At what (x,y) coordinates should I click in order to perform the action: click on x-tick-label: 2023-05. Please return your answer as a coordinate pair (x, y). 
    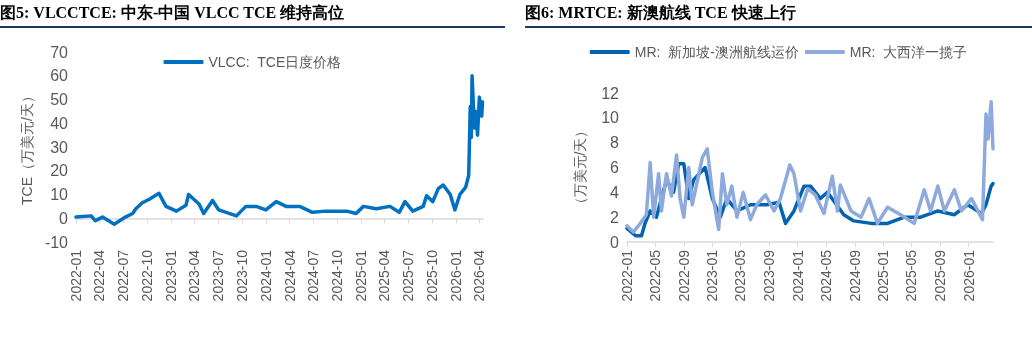
    Looking at the image, I should click on (740, 275).